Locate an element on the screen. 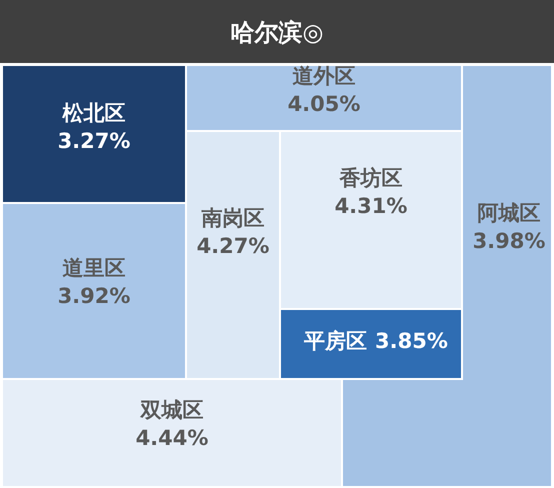 Image resolution: width=554 pixels, height=488 pixels. data-label: 3.92% is located at coordinates (94, 296).